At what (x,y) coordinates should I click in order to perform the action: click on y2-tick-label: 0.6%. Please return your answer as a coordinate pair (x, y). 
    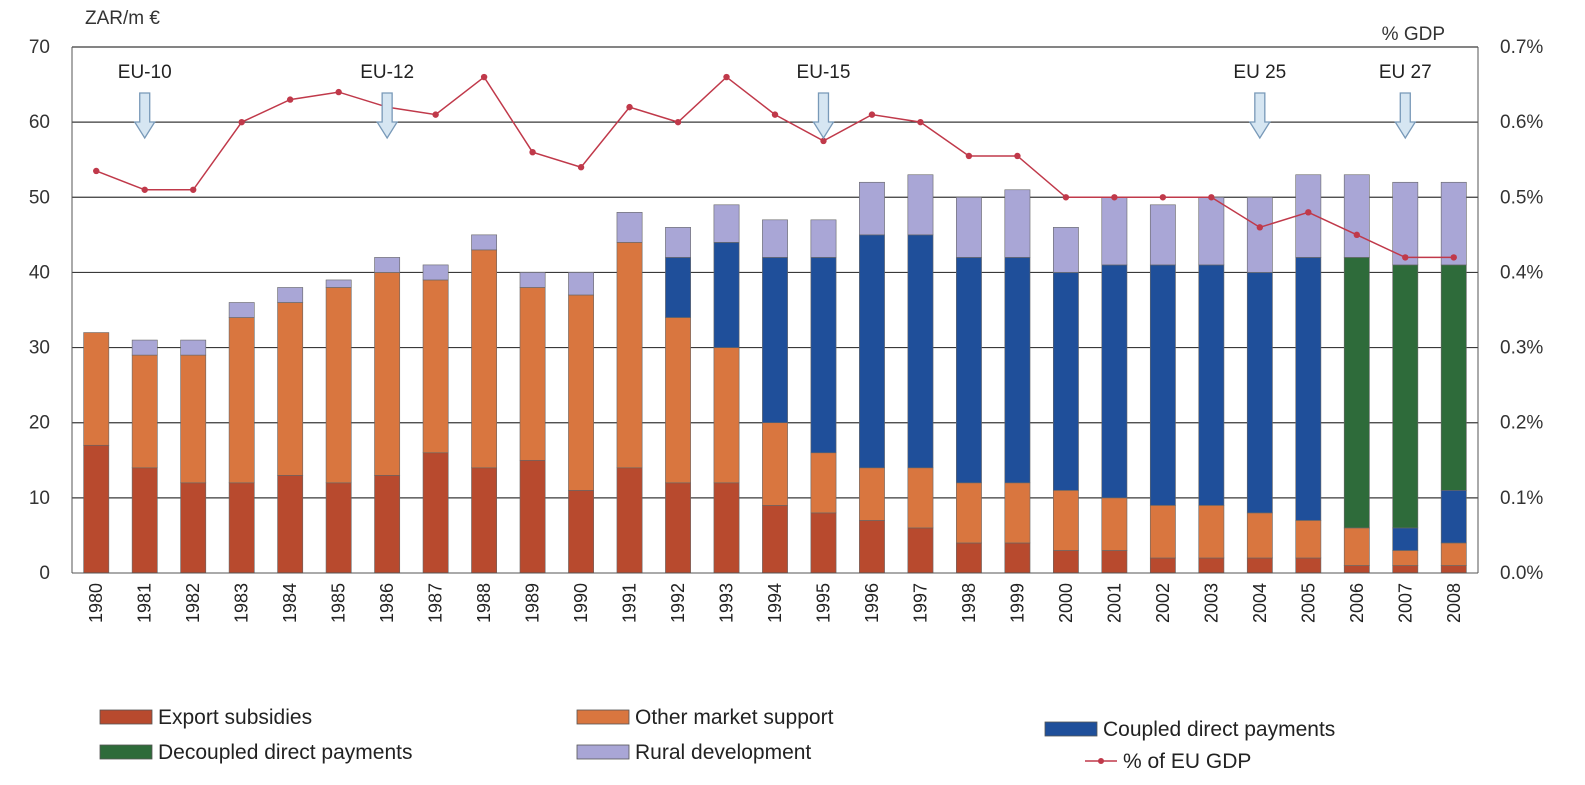
    Looking at the image, I should click on (1521, 122).